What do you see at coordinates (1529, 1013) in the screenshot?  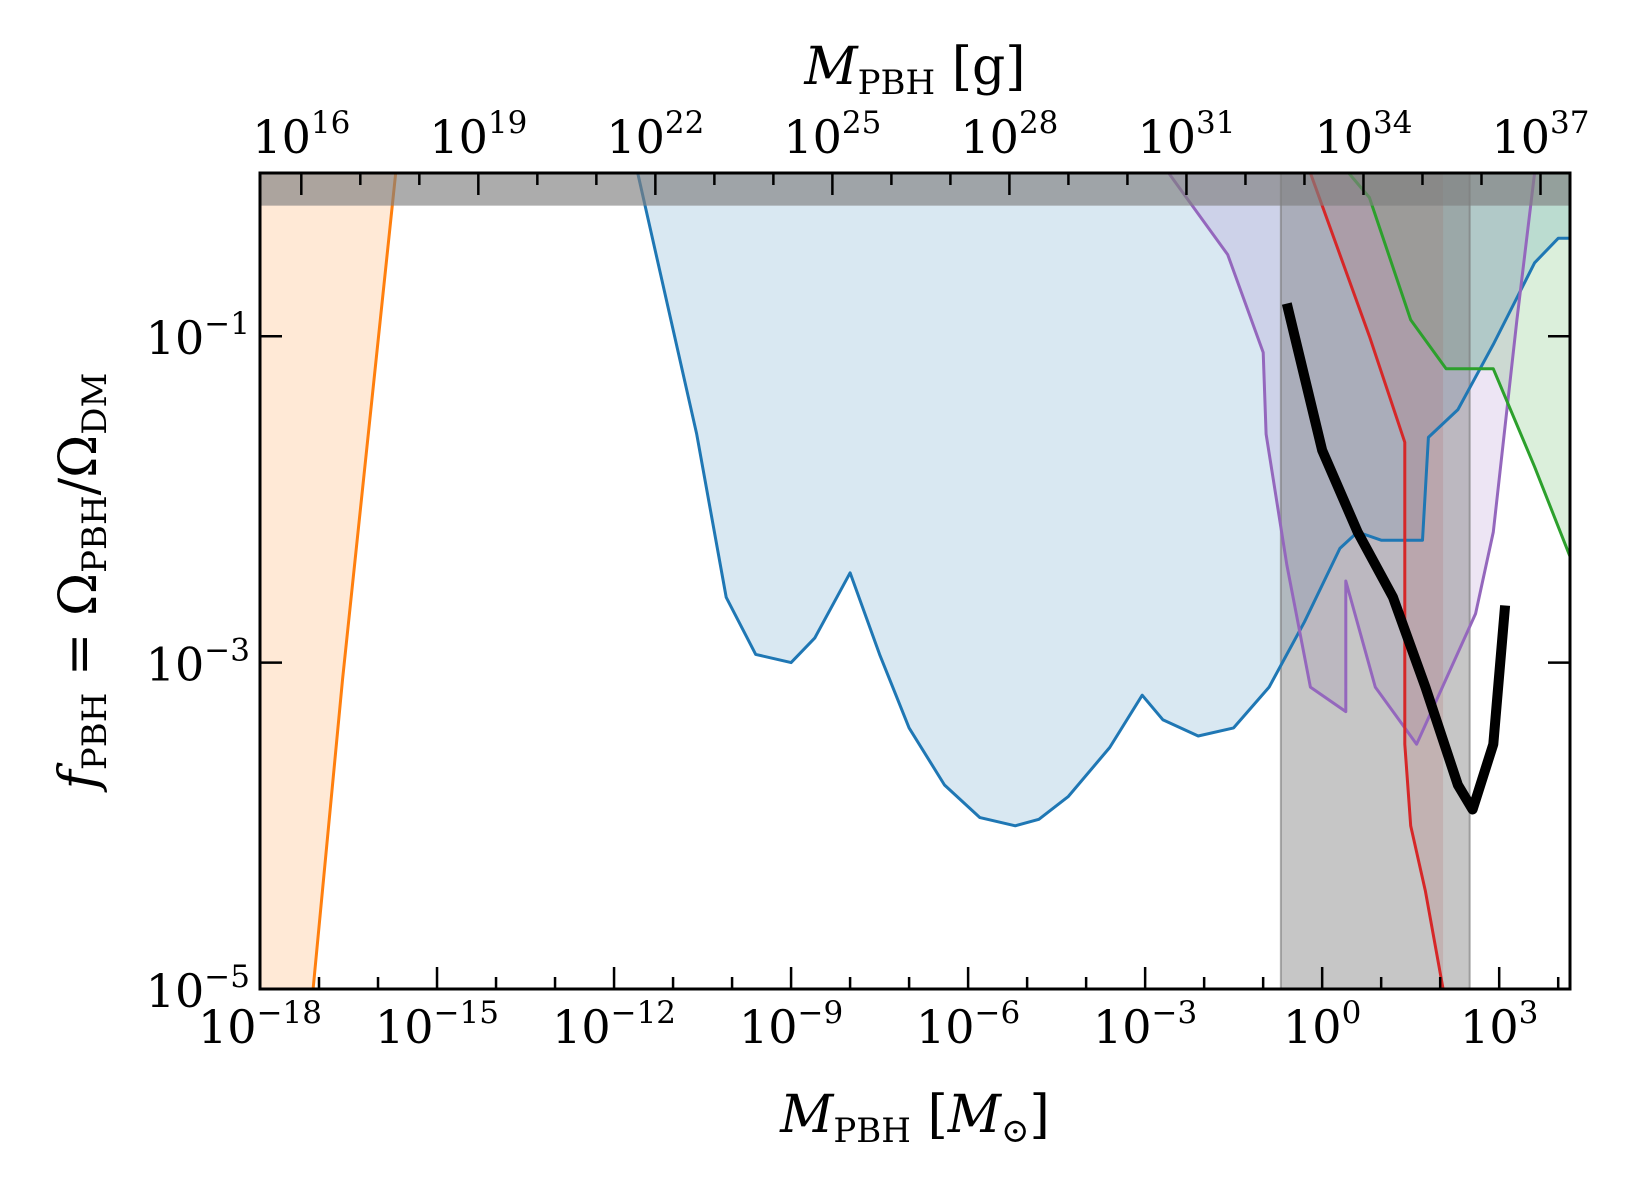 I see `x-tick-label-exp: 3` at bounding box center [1529, 1013].